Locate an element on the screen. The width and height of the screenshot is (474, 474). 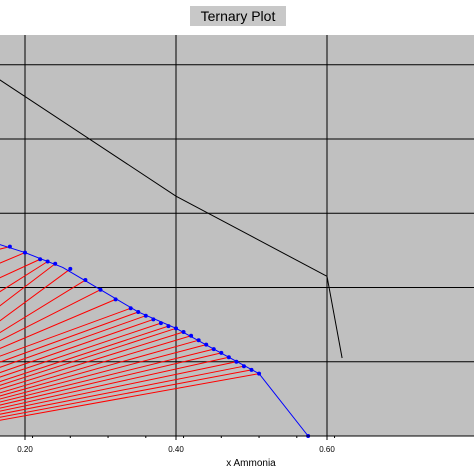
x-tick-label: 0.60 is located at coordinates (327, 449).